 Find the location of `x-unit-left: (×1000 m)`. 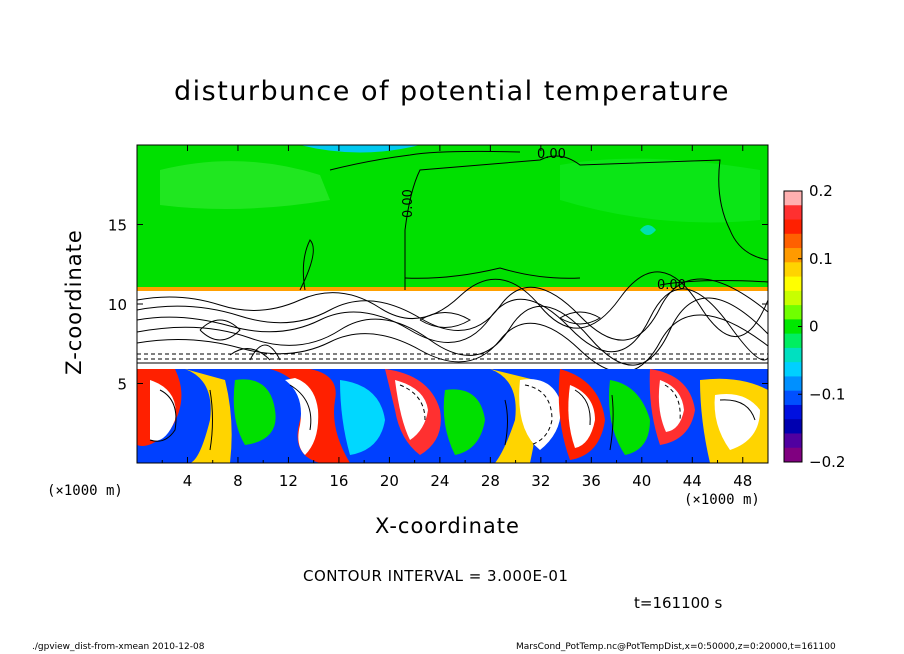

x-unit-left: (×1000 m) is located at coordinates (85, 491).